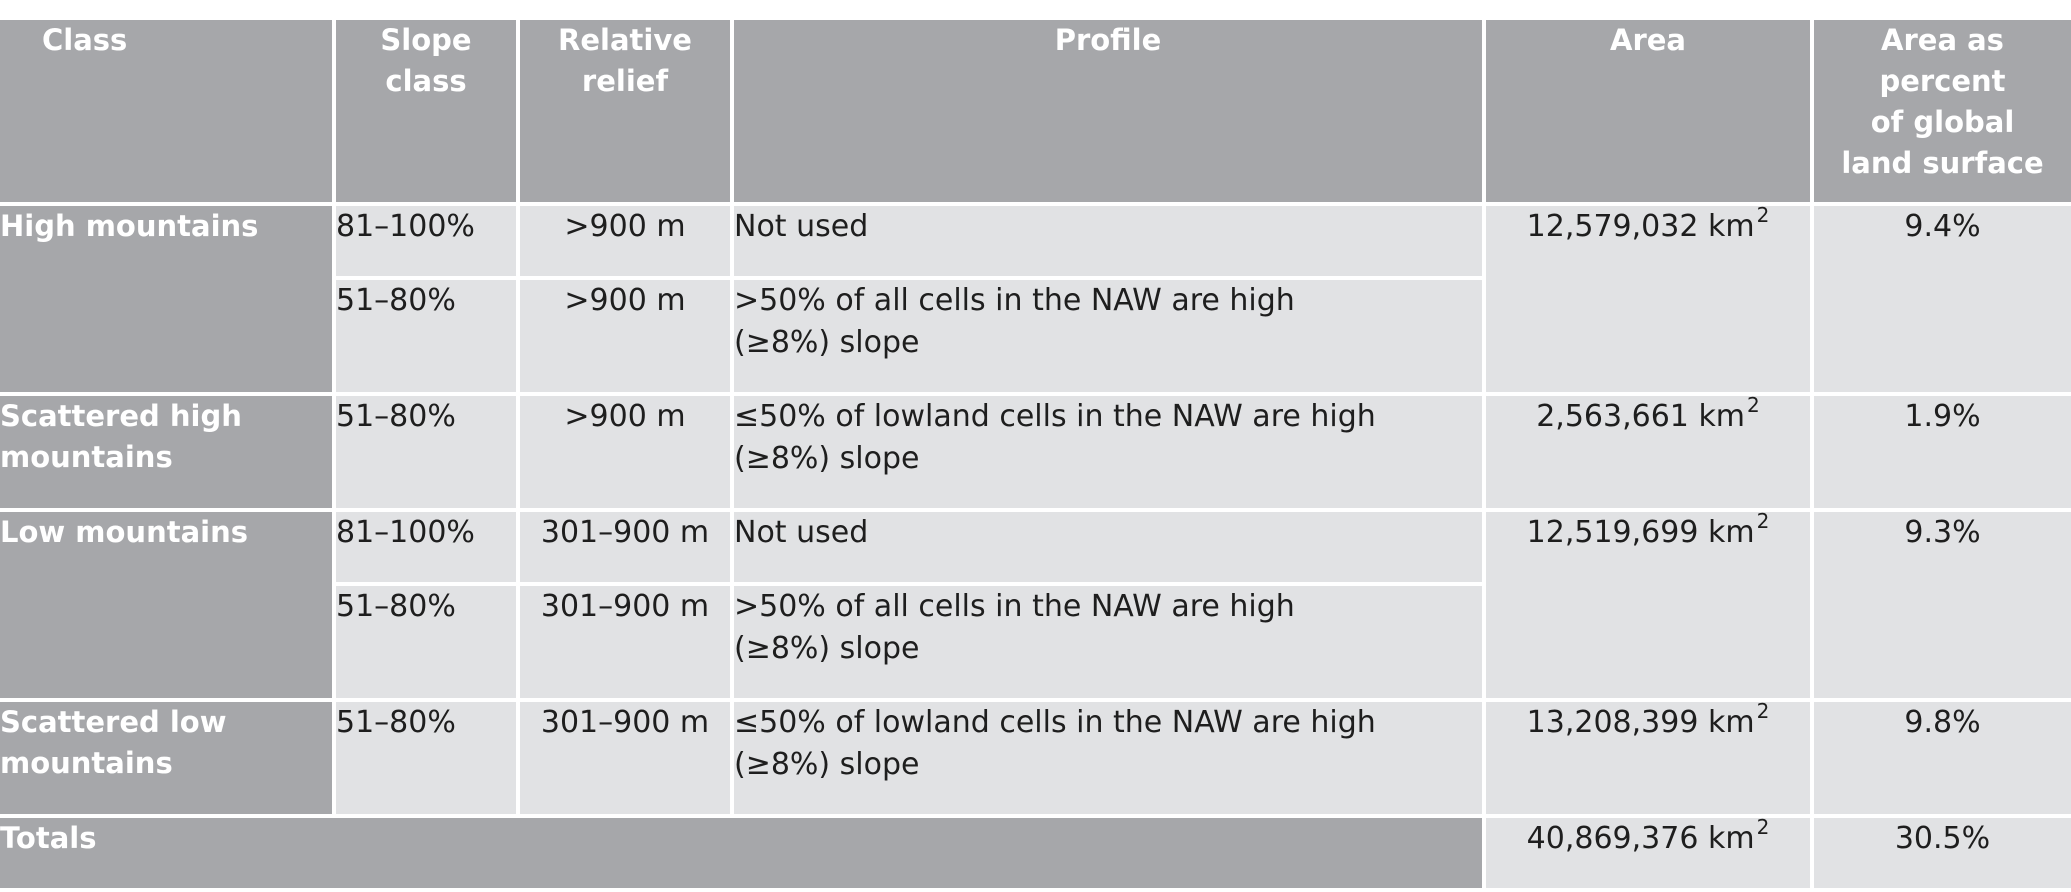 The width and height of the screenshot is (2071, 892). What do you see at coordinates (1648, 299) in the screenshot?
I see `area-cell: 12,579,032 km 2` at bounding box center [1648, 299].